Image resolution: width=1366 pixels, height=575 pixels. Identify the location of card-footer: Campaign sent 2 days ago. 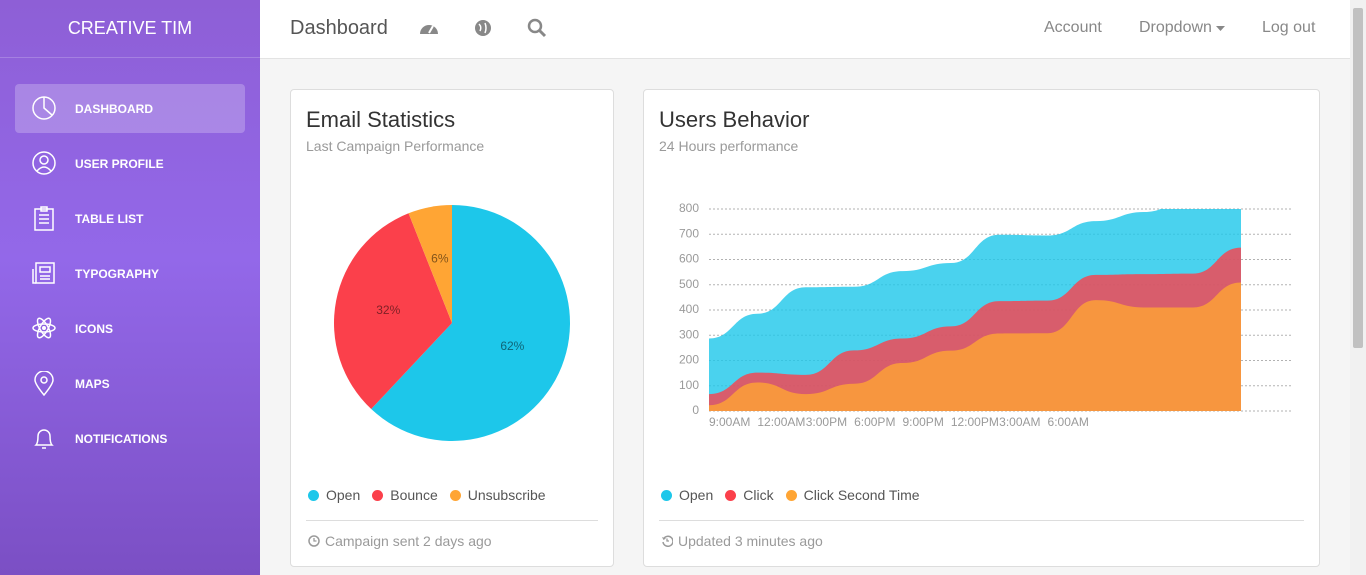
(400, 541).